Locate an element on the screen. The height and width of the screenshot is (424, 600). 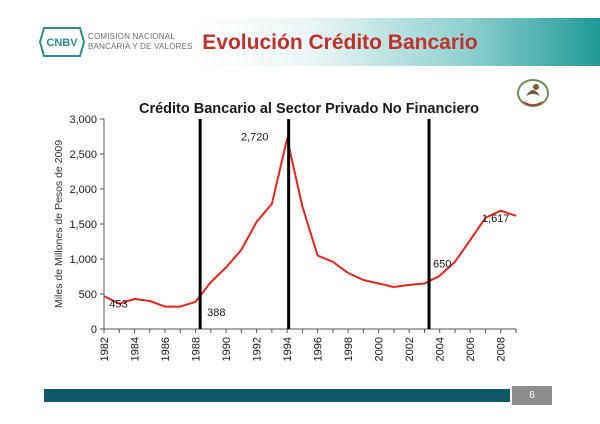
x-tick-label: 2006 is located at coordinates (471, 349).